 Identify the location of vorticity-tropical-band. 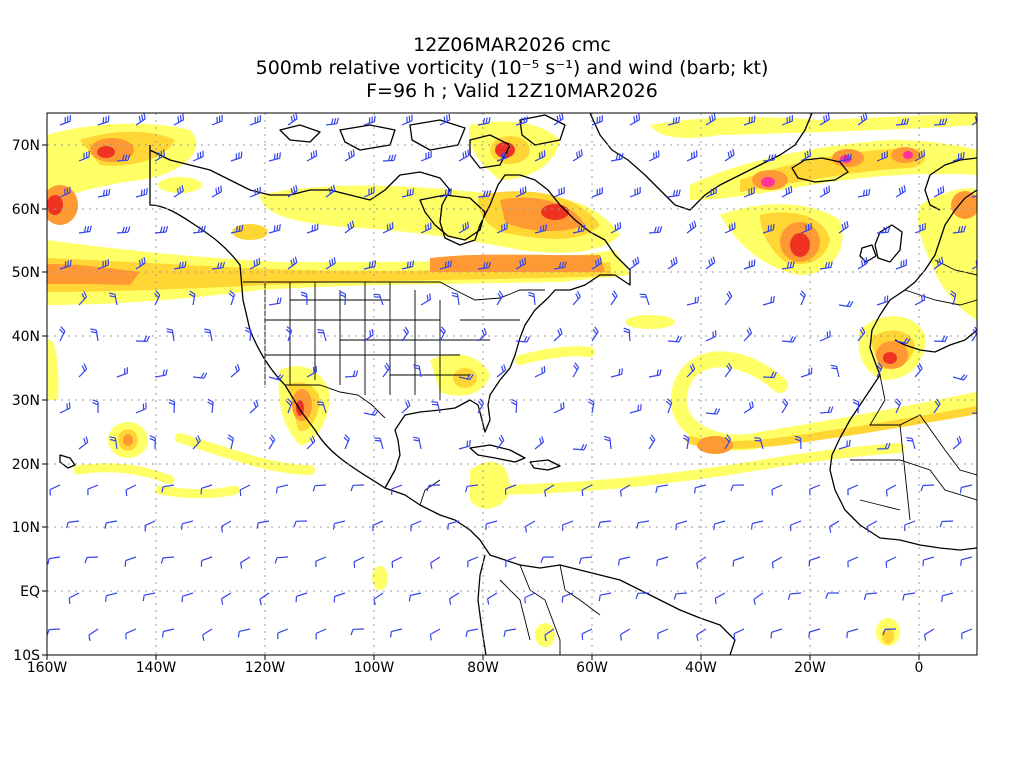
(690, 469).